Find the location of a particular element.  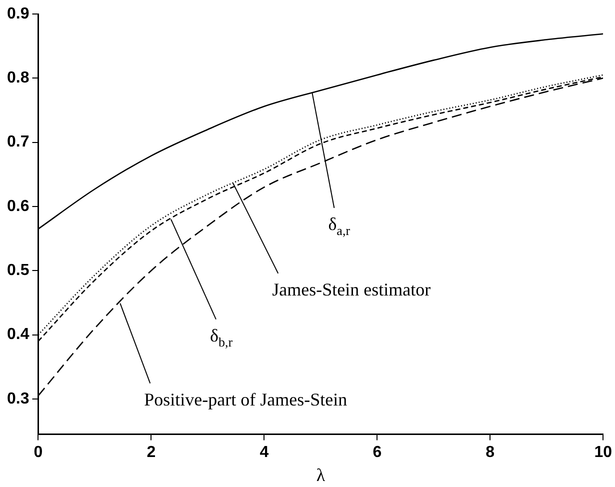

x-tick-label: 4 is located at coordinates (264, 453).